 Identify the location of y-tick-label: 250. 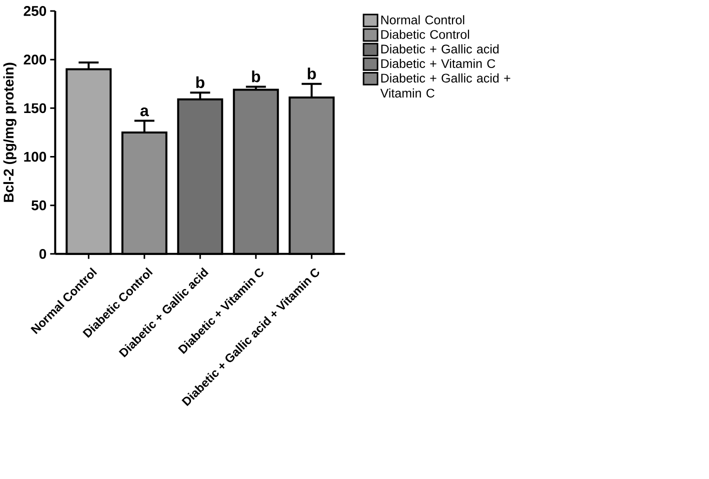
(35, 11).